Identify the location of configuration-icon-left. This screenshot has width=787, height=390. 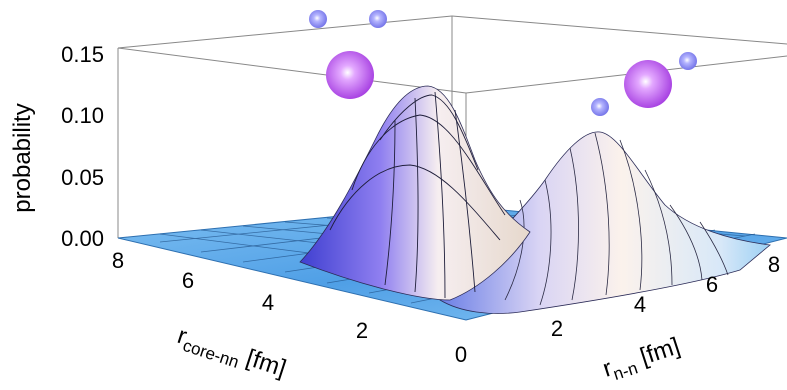
(348, 54).